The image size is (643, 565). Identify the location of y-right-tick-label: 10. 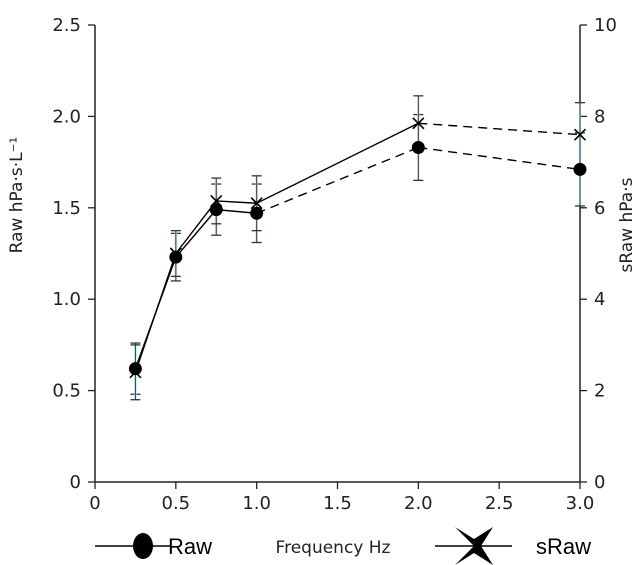
(605, 25).